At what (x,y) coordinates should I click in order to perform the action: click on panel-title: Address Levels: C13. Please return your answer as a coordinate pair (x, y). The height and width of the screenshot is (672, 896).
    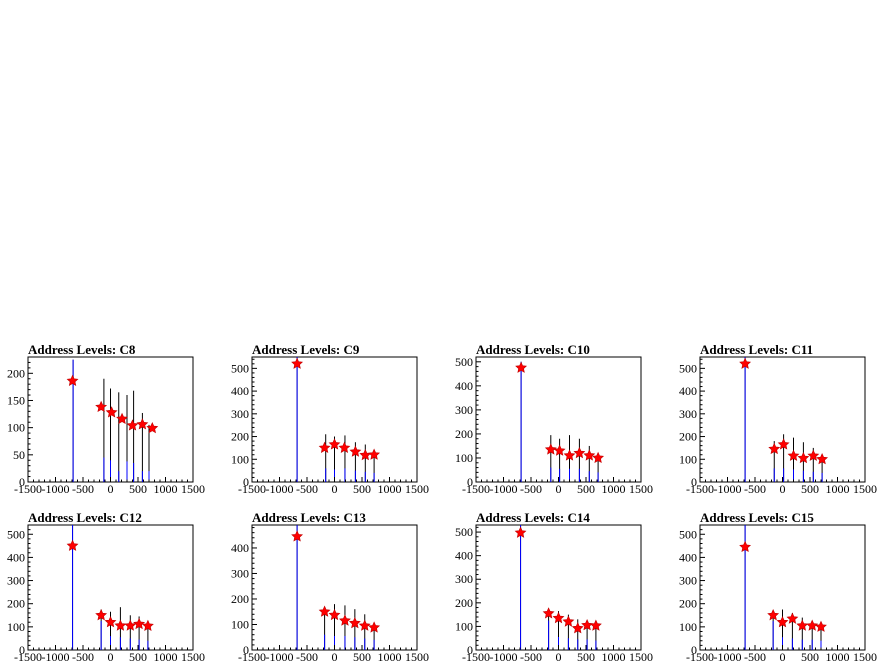
    Looking at the image, I should click on (309, 517).